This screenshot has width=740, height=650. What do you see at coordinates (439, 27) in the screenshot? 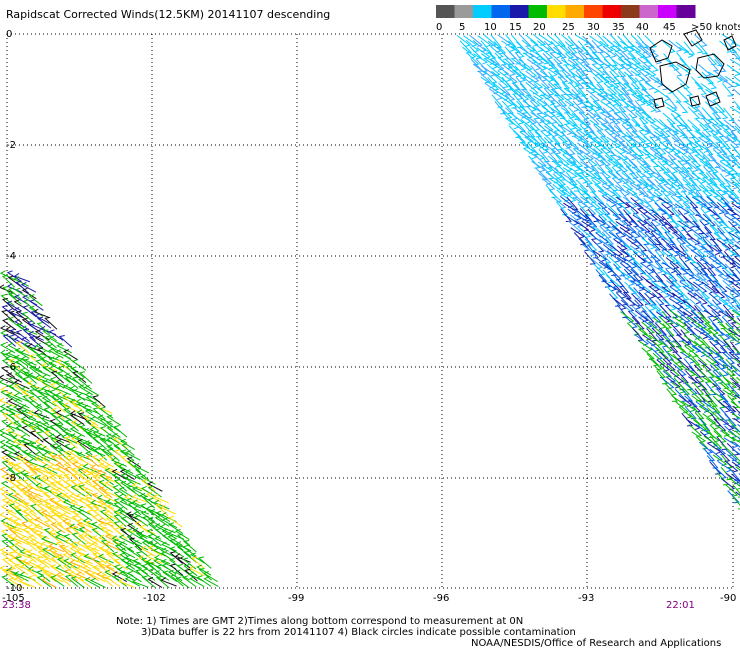
I see `legend-tick-label: 0` at bounding box center [439, 27].